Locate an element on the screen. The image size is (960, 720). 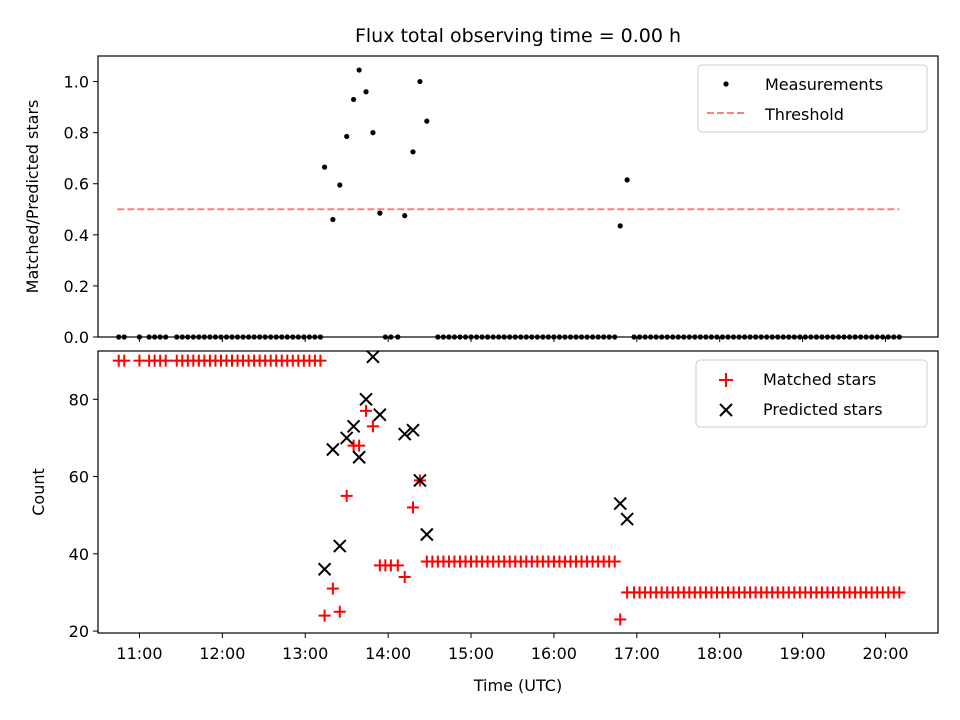
legend-matched-label: Matched stars is located at coordinates (819, 379).